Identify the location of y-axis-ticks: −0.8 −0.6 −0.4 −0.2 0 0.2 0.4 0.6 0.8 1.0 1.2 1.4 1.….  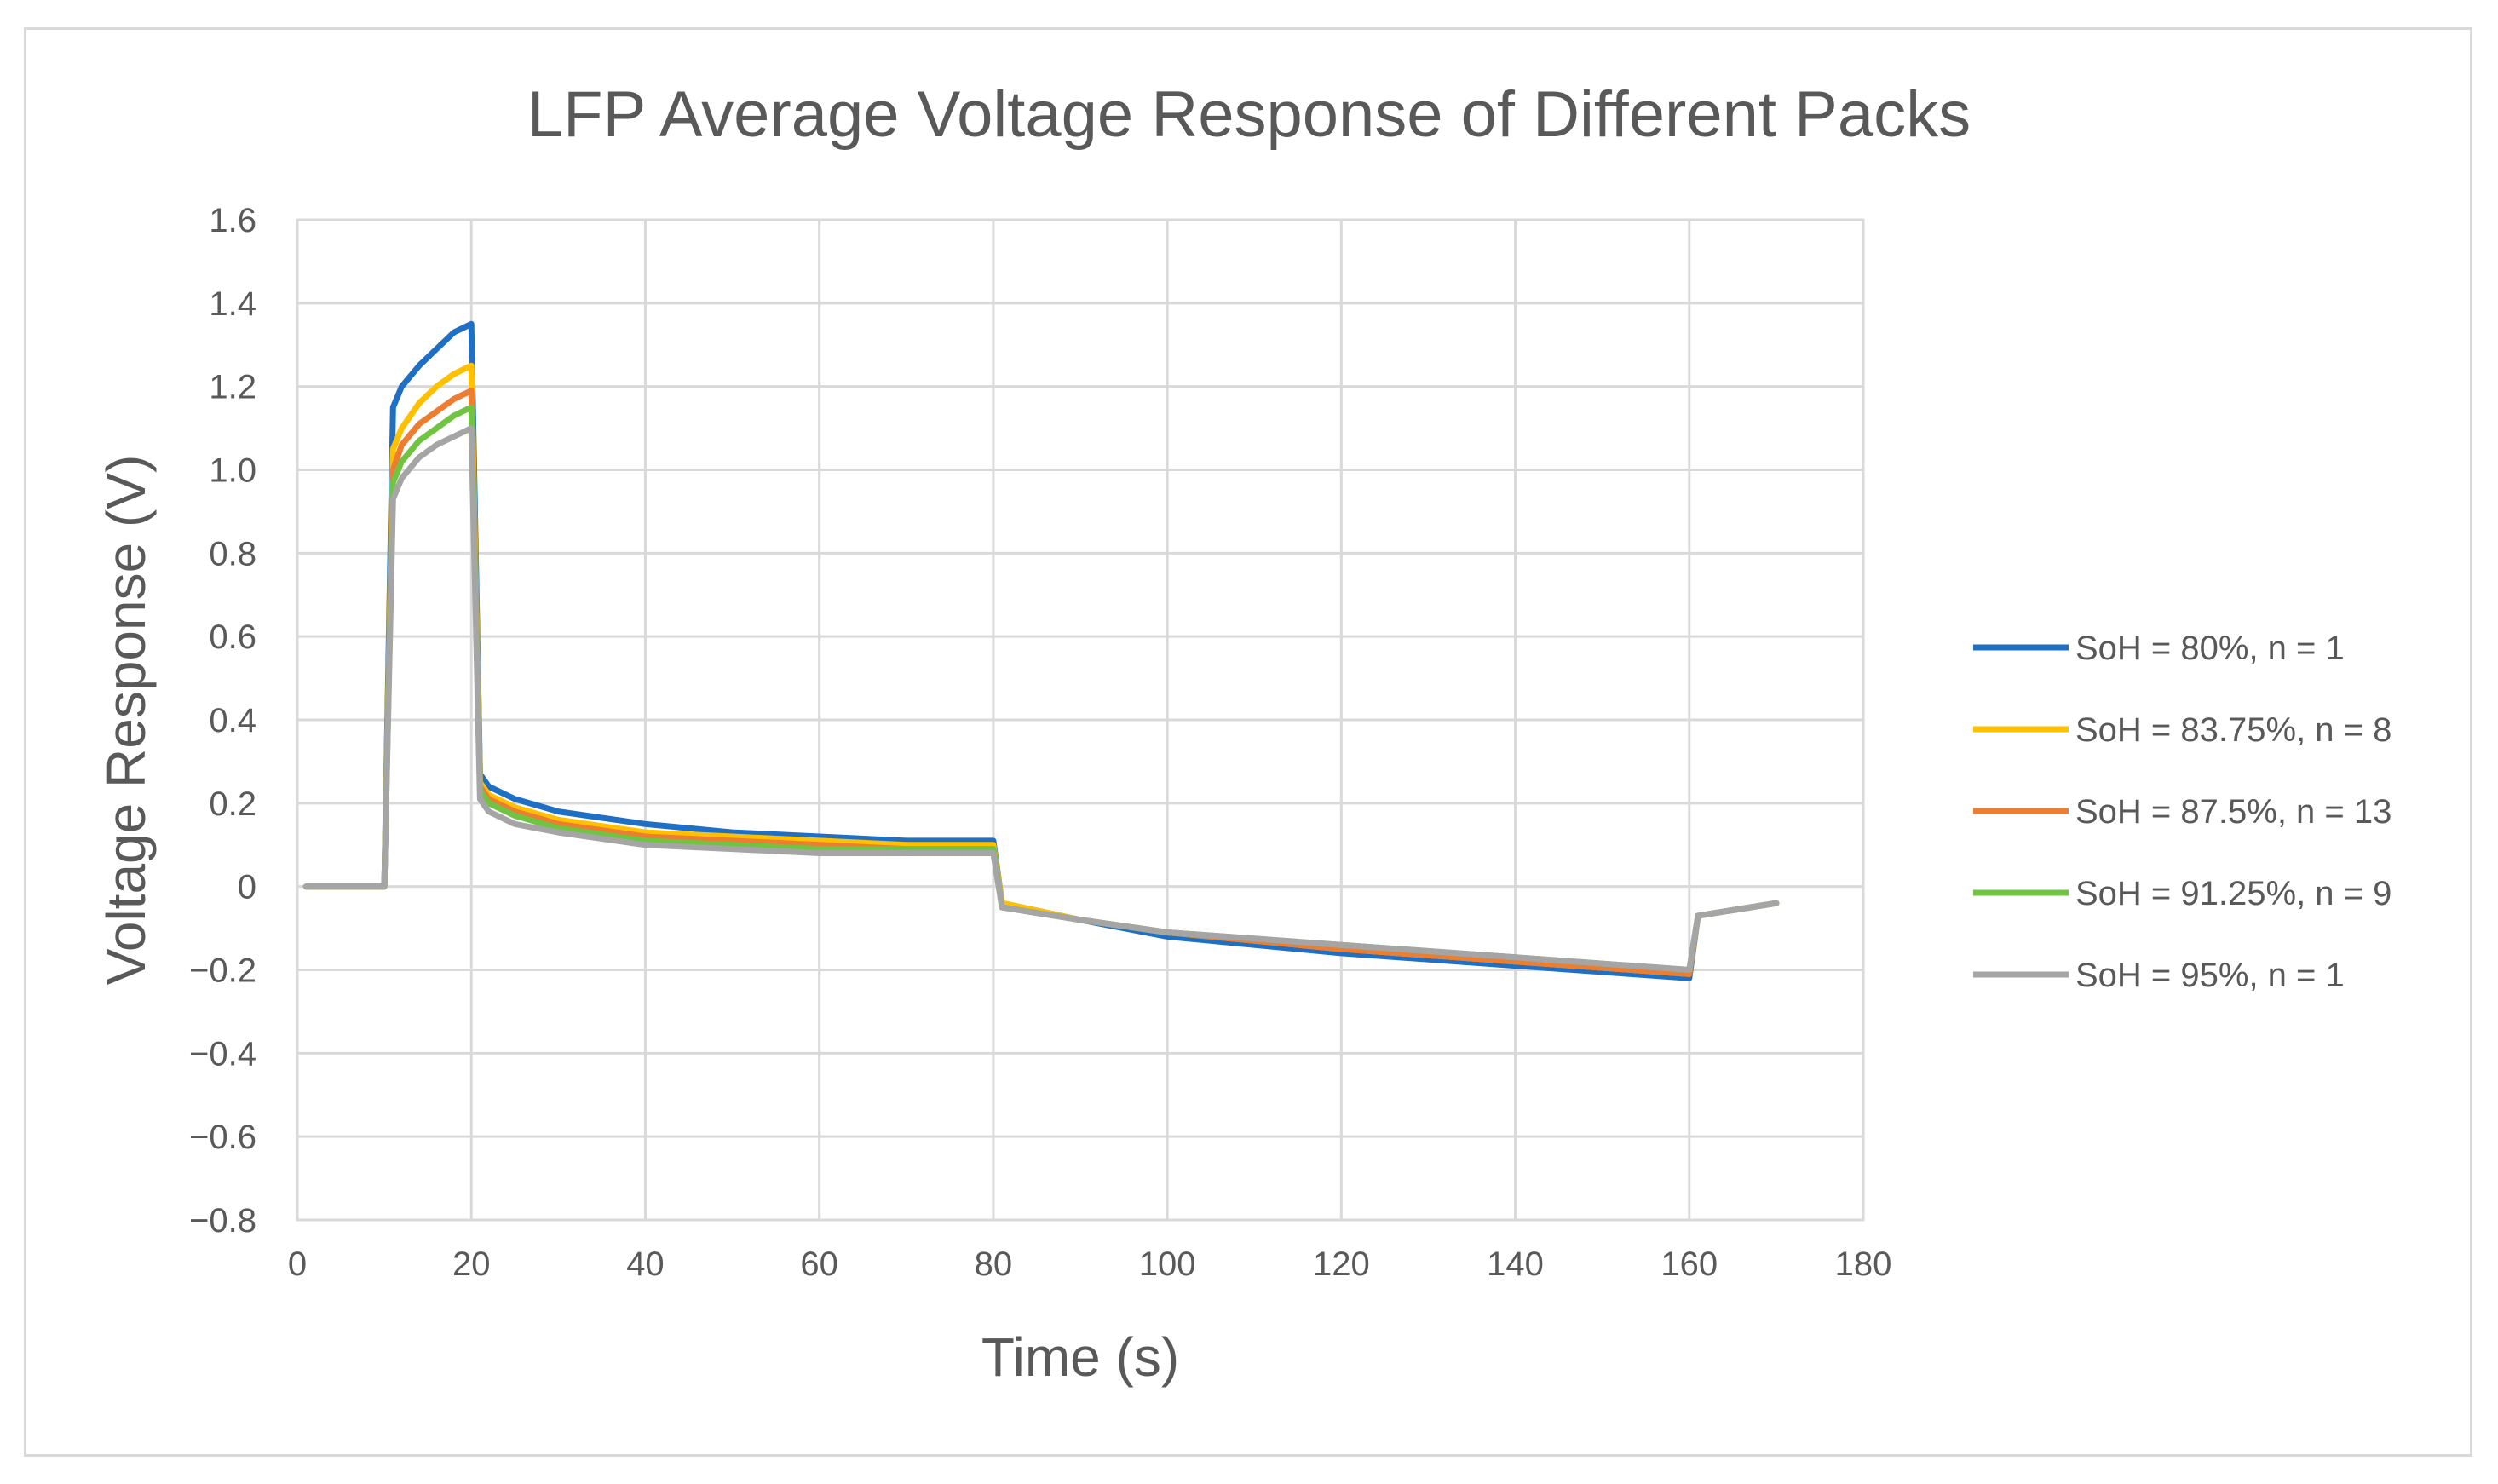
(222, 721).